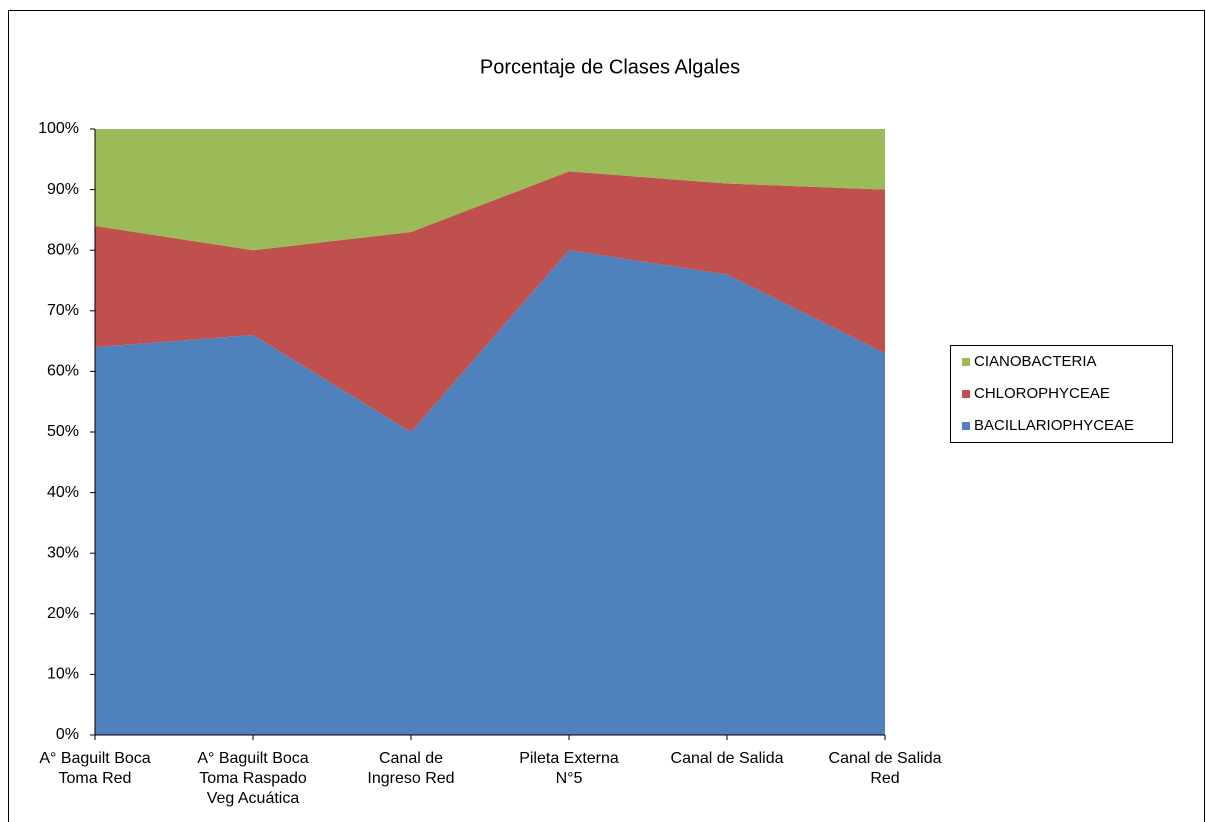 Image resolution: width=1206 pixels, height=822 pixels. I want to click on legend-label: CHLOROPHYCEAE, so click(1042, 393).